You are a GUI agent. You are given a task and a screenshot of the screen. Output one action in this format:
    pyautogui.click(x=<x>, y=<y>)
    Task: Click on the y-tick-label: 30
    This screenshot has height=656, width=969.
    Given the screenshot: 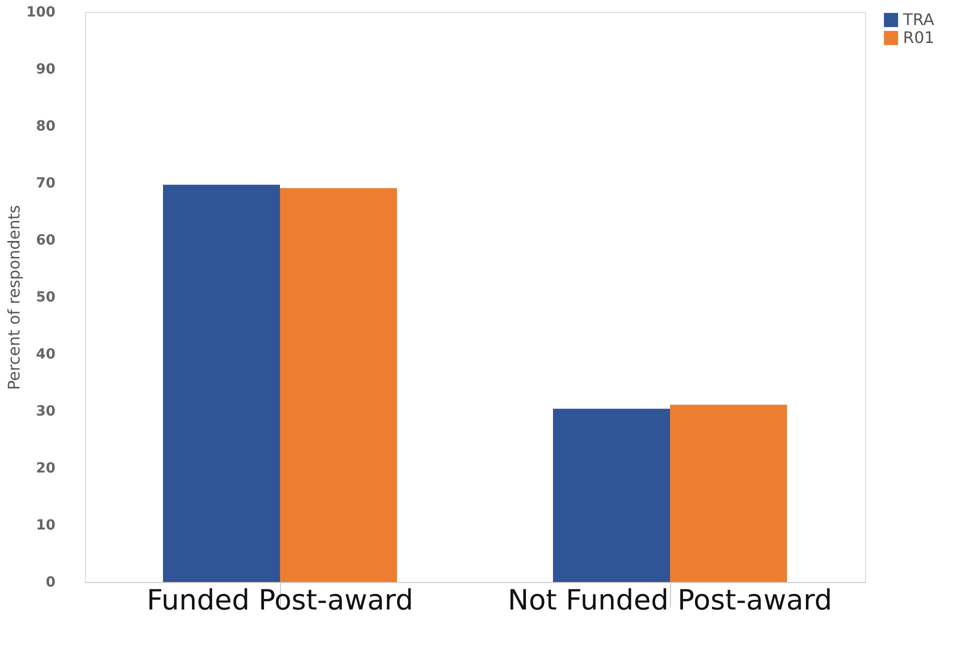 What is the action you would take?
    pyautogui.click(x=46, y=412)
    